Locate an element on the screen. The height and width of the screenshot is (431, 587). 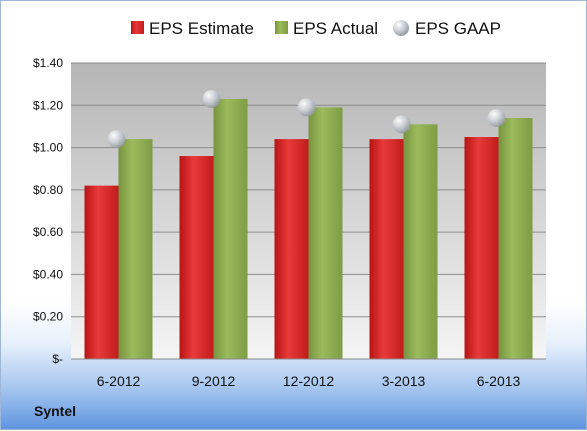
legend-label-eps-estimate: EPS Estimate is located at coordinates (201, 28).